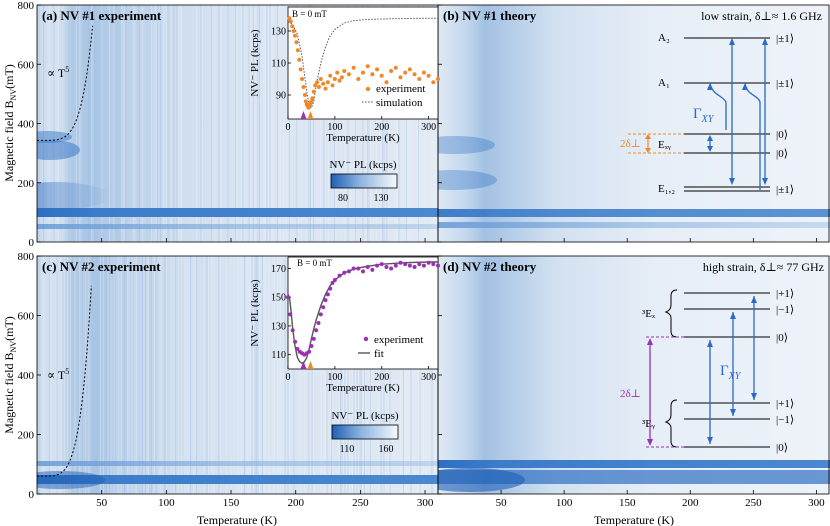  What do you see at coordinates (735, 376) in the screenshot?
I see `panel-d-gamma-sub: XY` at bounding box center [735, 376].